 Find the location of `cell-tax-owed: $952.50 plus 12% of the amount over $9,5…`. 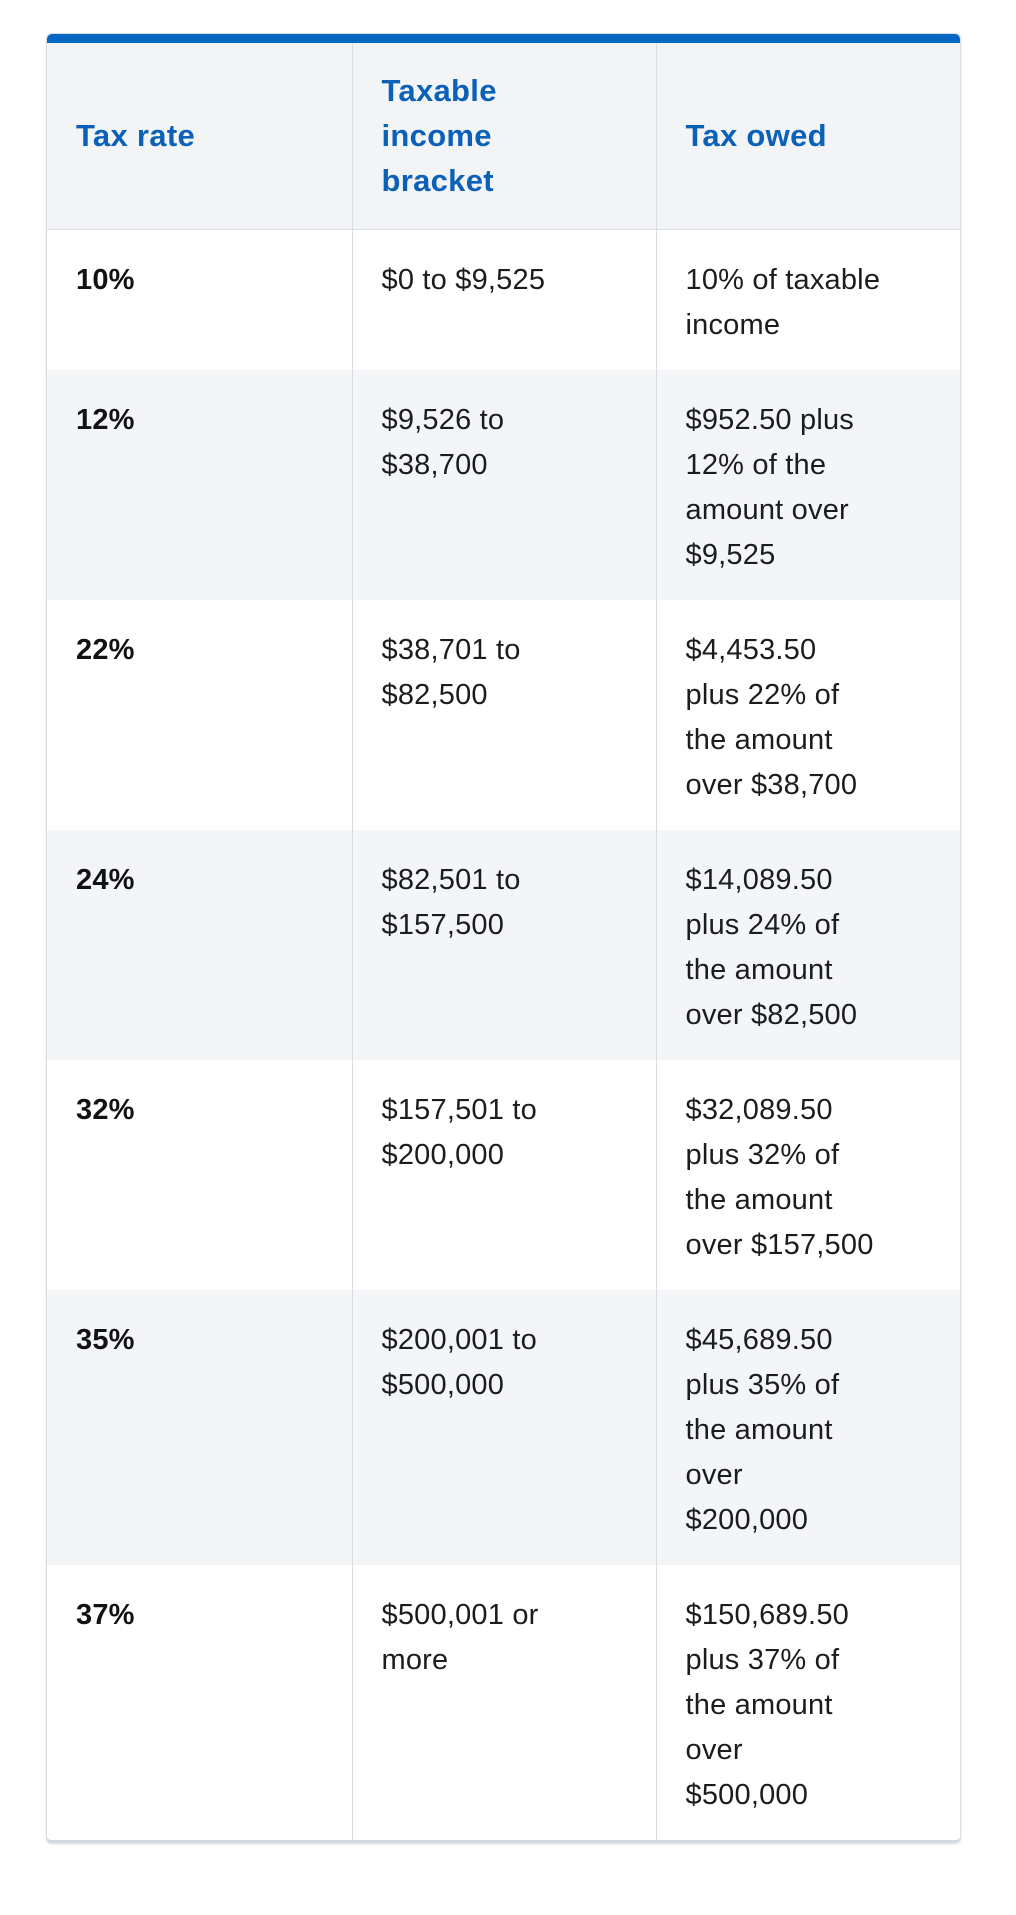

cell-tax-owed: $952.50 plus 12% of the amount over $9,5… is located at coordinates (807, 484).